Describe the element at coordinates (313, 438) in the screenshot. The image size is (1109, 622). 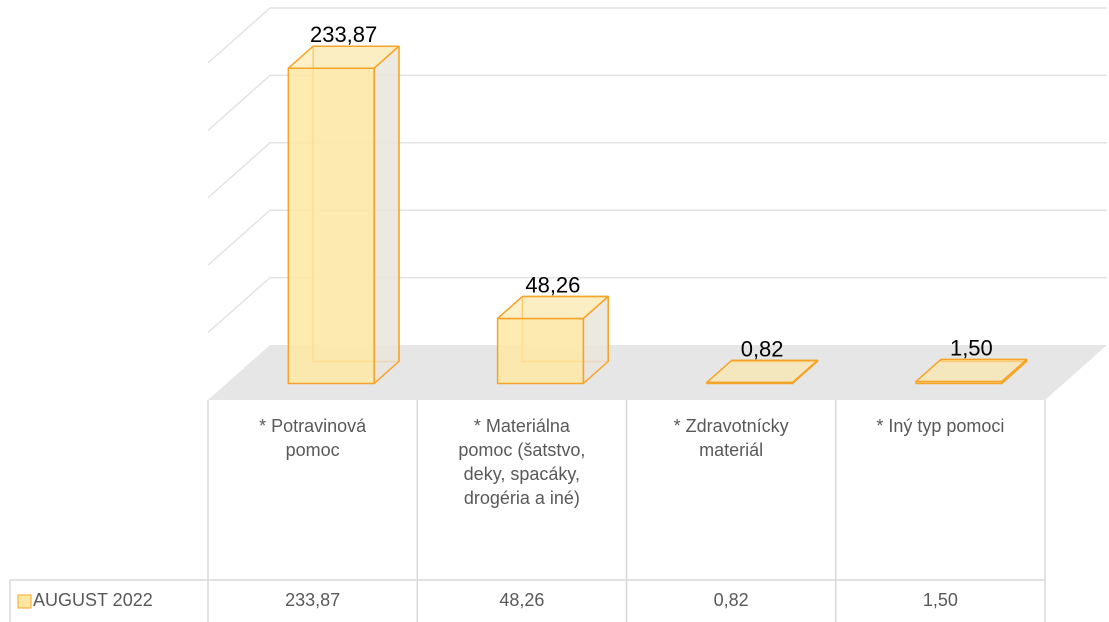
I see `x-tick-label: * Potravinová pomoc` at that location.